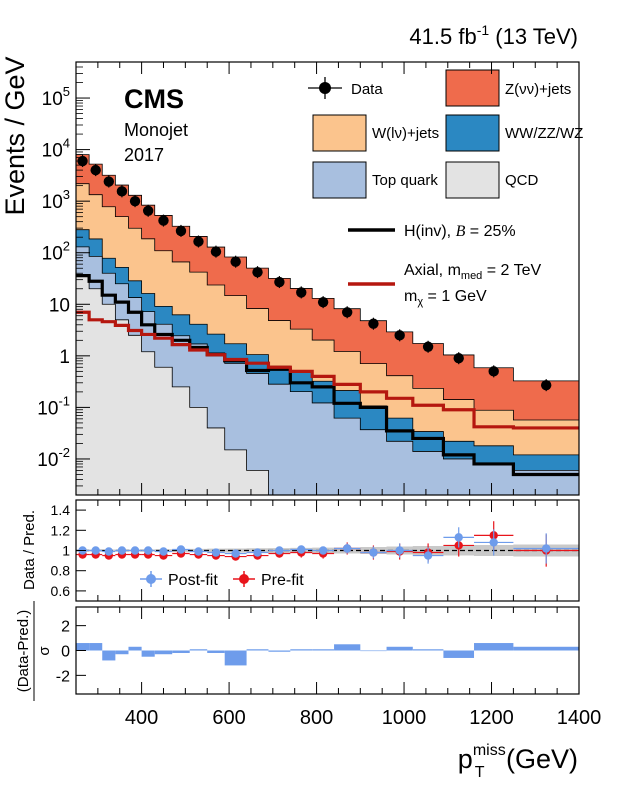 Image resolution: width=617 pixels, height=800 pixels. What do you see at coordinates (405, 133) in the screenshot?
I see `legend-wjets-label: W(lν)+jets` at bounding box center [405, 133].